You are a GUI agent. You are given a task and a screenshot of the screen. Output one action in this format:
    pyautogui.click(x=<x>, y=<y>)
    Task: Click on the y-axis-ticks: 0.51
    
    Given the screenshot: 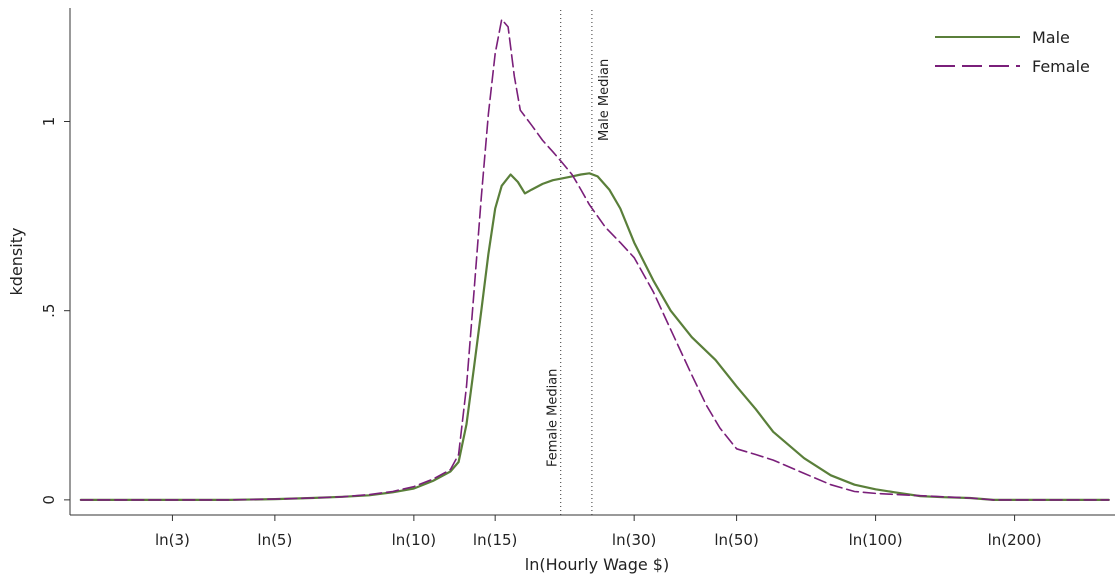 What is the action you would take?
    pyautogui.click(x=55, y=311)
    